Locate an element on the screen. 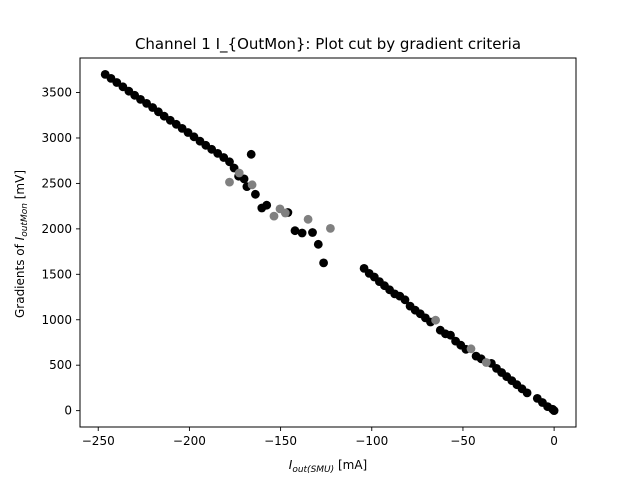 The image size is (640, 480). y-axis-label-subscript: outMon is located at coordinates (25, 220).